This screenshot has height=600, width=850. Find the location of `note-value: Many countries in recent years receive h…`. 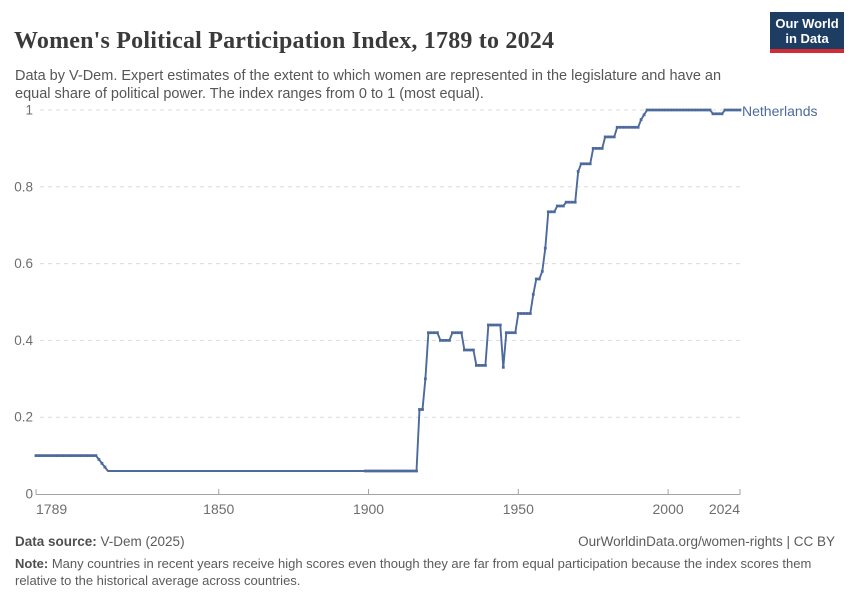

note-value: Many countries in recent years receive h… is located at coordinates (413, 572).